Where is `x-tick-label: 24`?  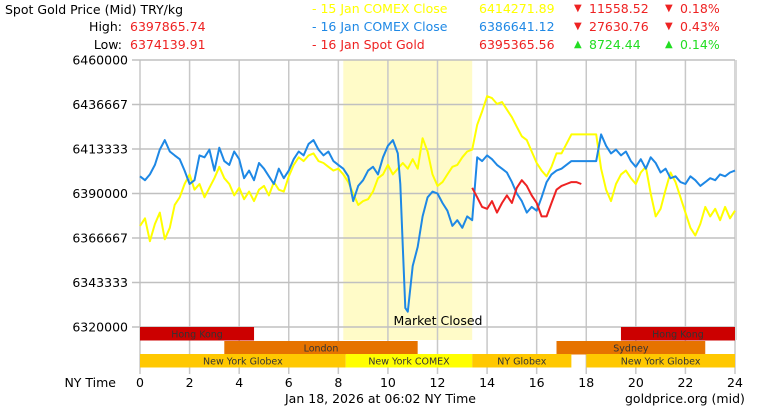 x-tick-label: 24 is located at coordinates (735, 382).